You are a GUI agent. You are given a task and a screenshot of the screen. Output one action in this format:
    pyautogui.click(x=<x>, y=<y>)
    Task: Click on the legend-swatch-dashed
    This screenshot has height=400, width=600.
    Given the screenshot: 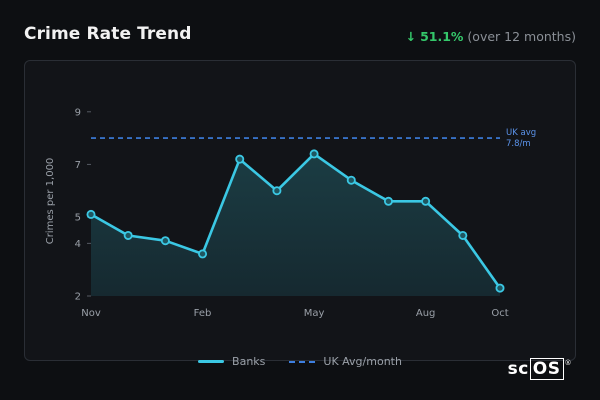 What is the action you would take?
    pyautogui.click(x=302, y=361)
    